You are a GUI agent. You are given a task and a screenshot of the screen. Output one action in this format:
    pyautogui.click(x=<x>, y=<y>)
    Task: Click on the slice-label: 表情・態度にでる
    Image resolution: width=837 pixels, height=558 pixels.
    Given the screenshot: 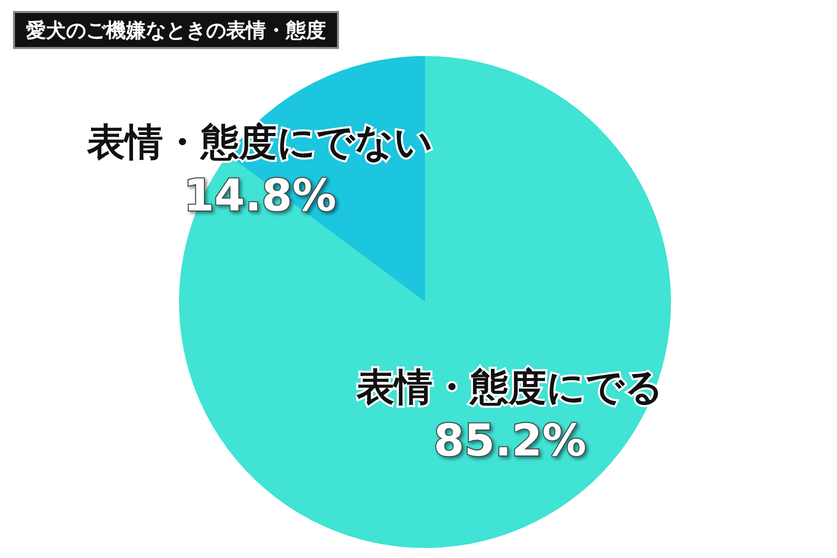 What is the action you would take?
    pyautogui.click(x=510, y=387)
    